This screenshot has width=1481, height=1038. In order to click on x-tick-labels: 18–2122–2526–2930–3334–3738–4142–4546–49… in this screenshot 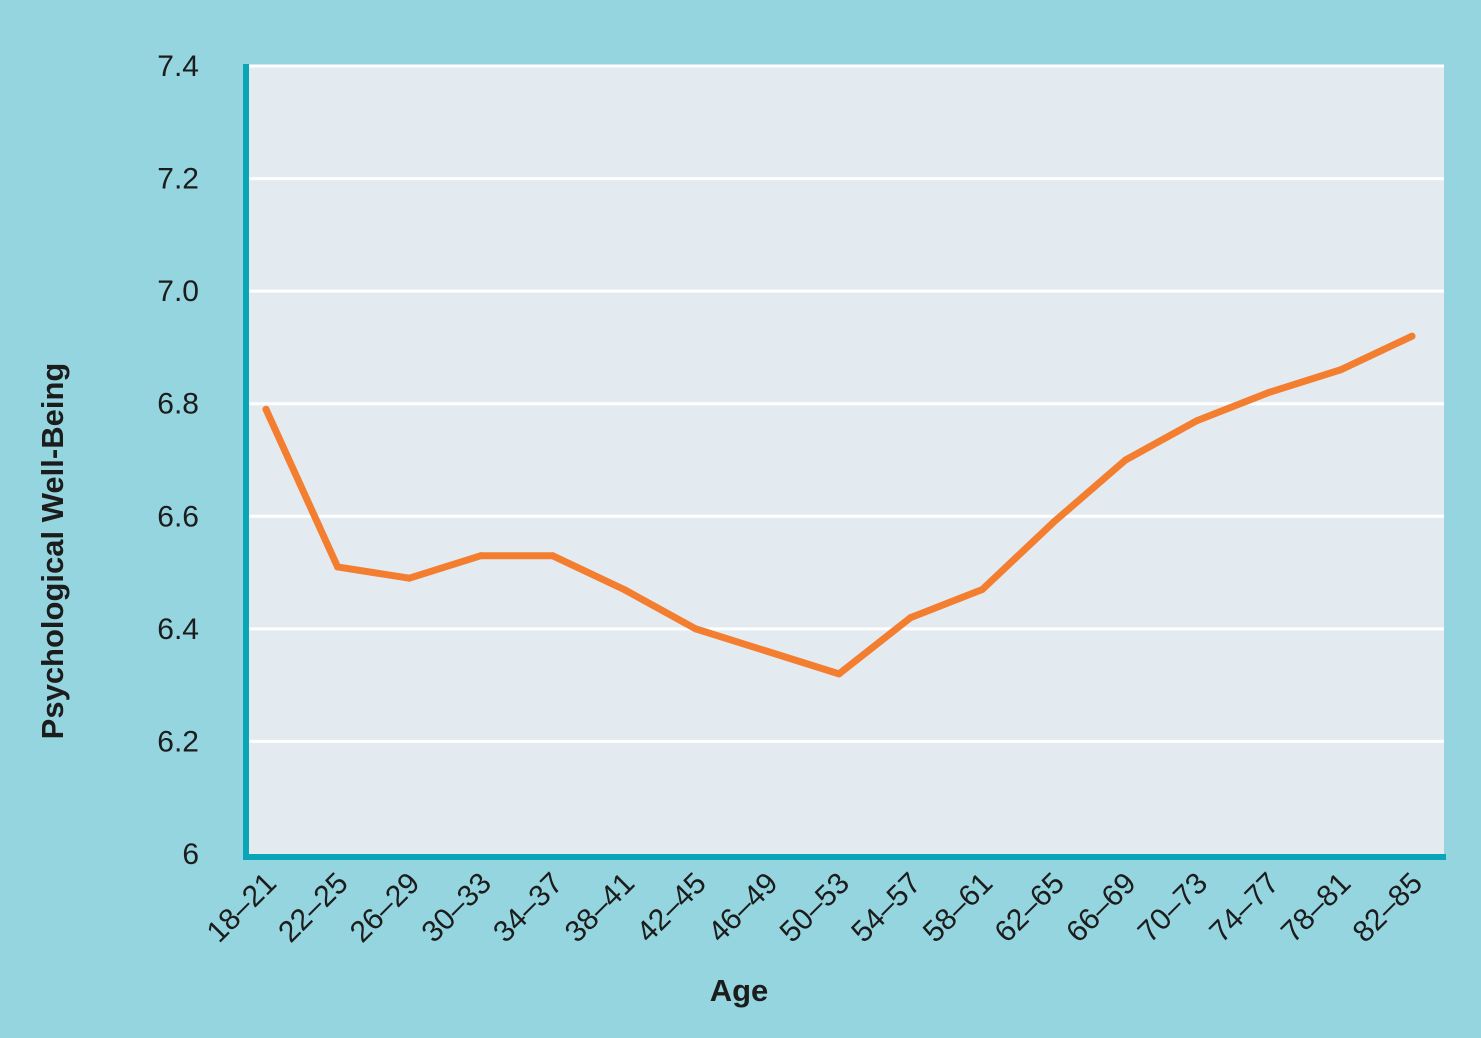, I will do `click(815, 908)`.